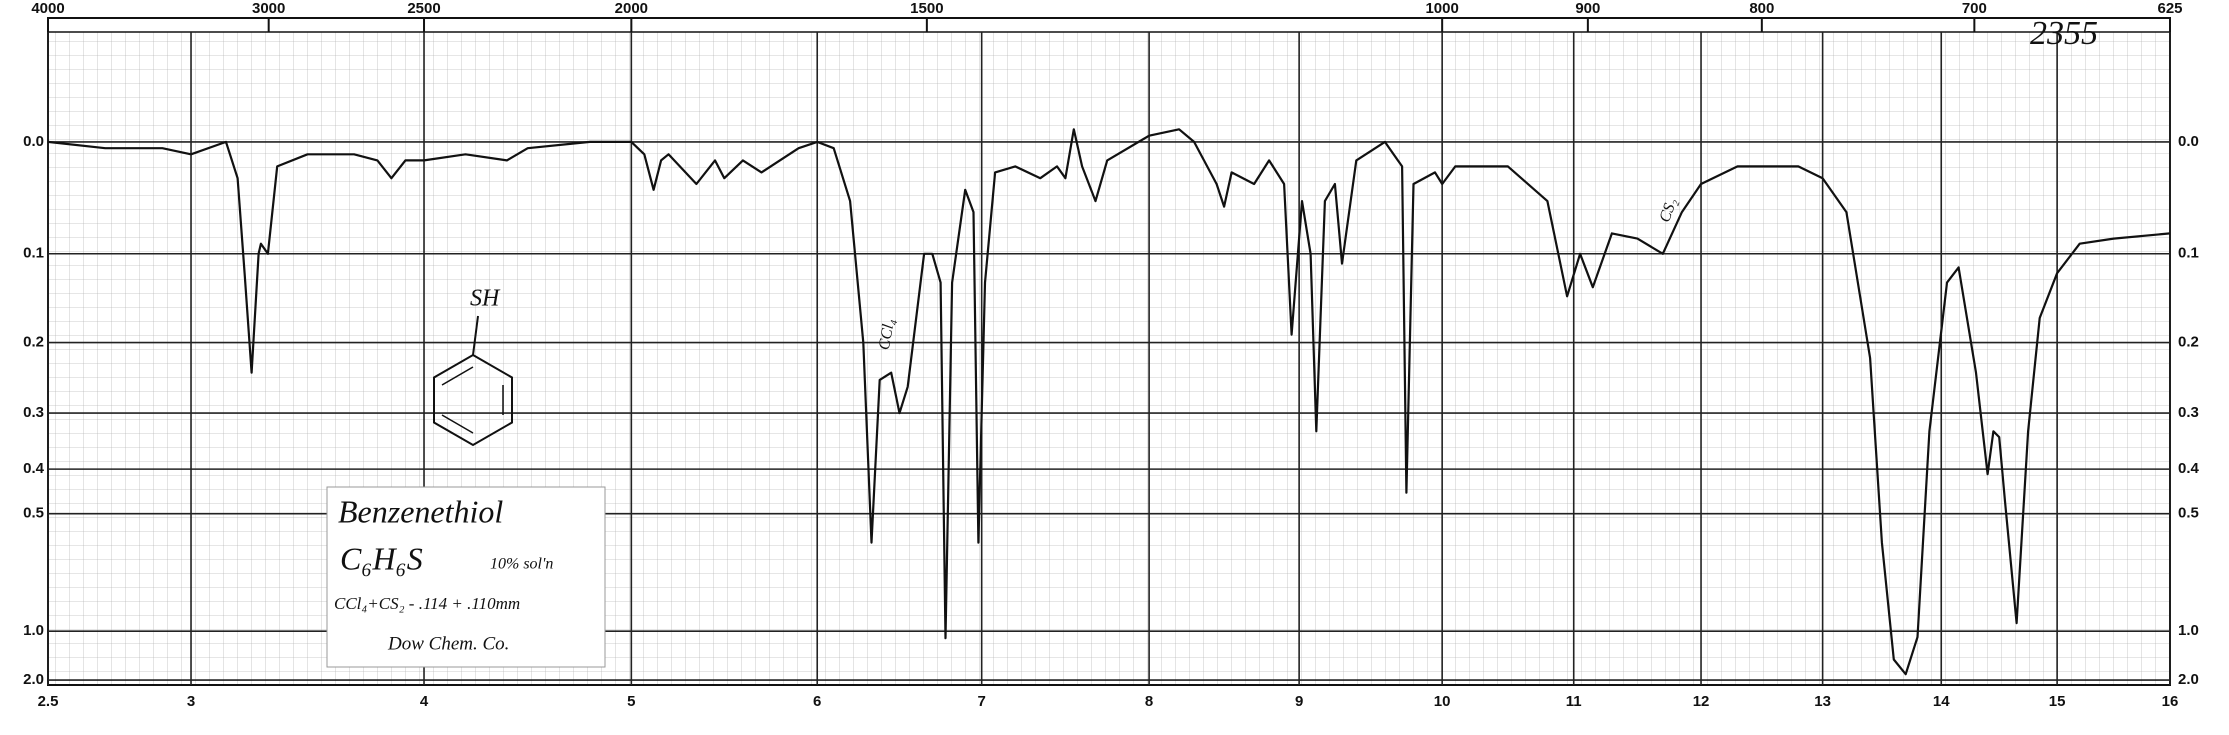 This screenshot has height=735, width=2229. I want to click on x2-tick-label: 900, so click(1587, 8).